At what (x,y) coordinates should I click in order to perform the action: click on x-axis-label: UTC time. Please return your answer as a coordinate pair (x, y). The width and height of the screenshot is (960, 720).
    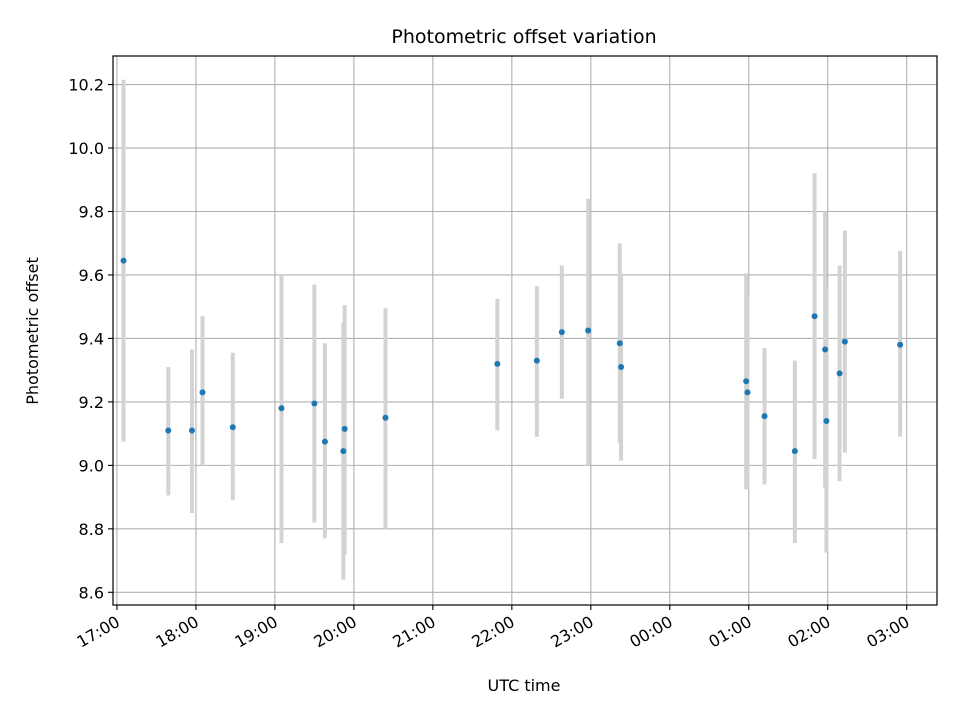
    Looking at the image, I should click on (524, 685).